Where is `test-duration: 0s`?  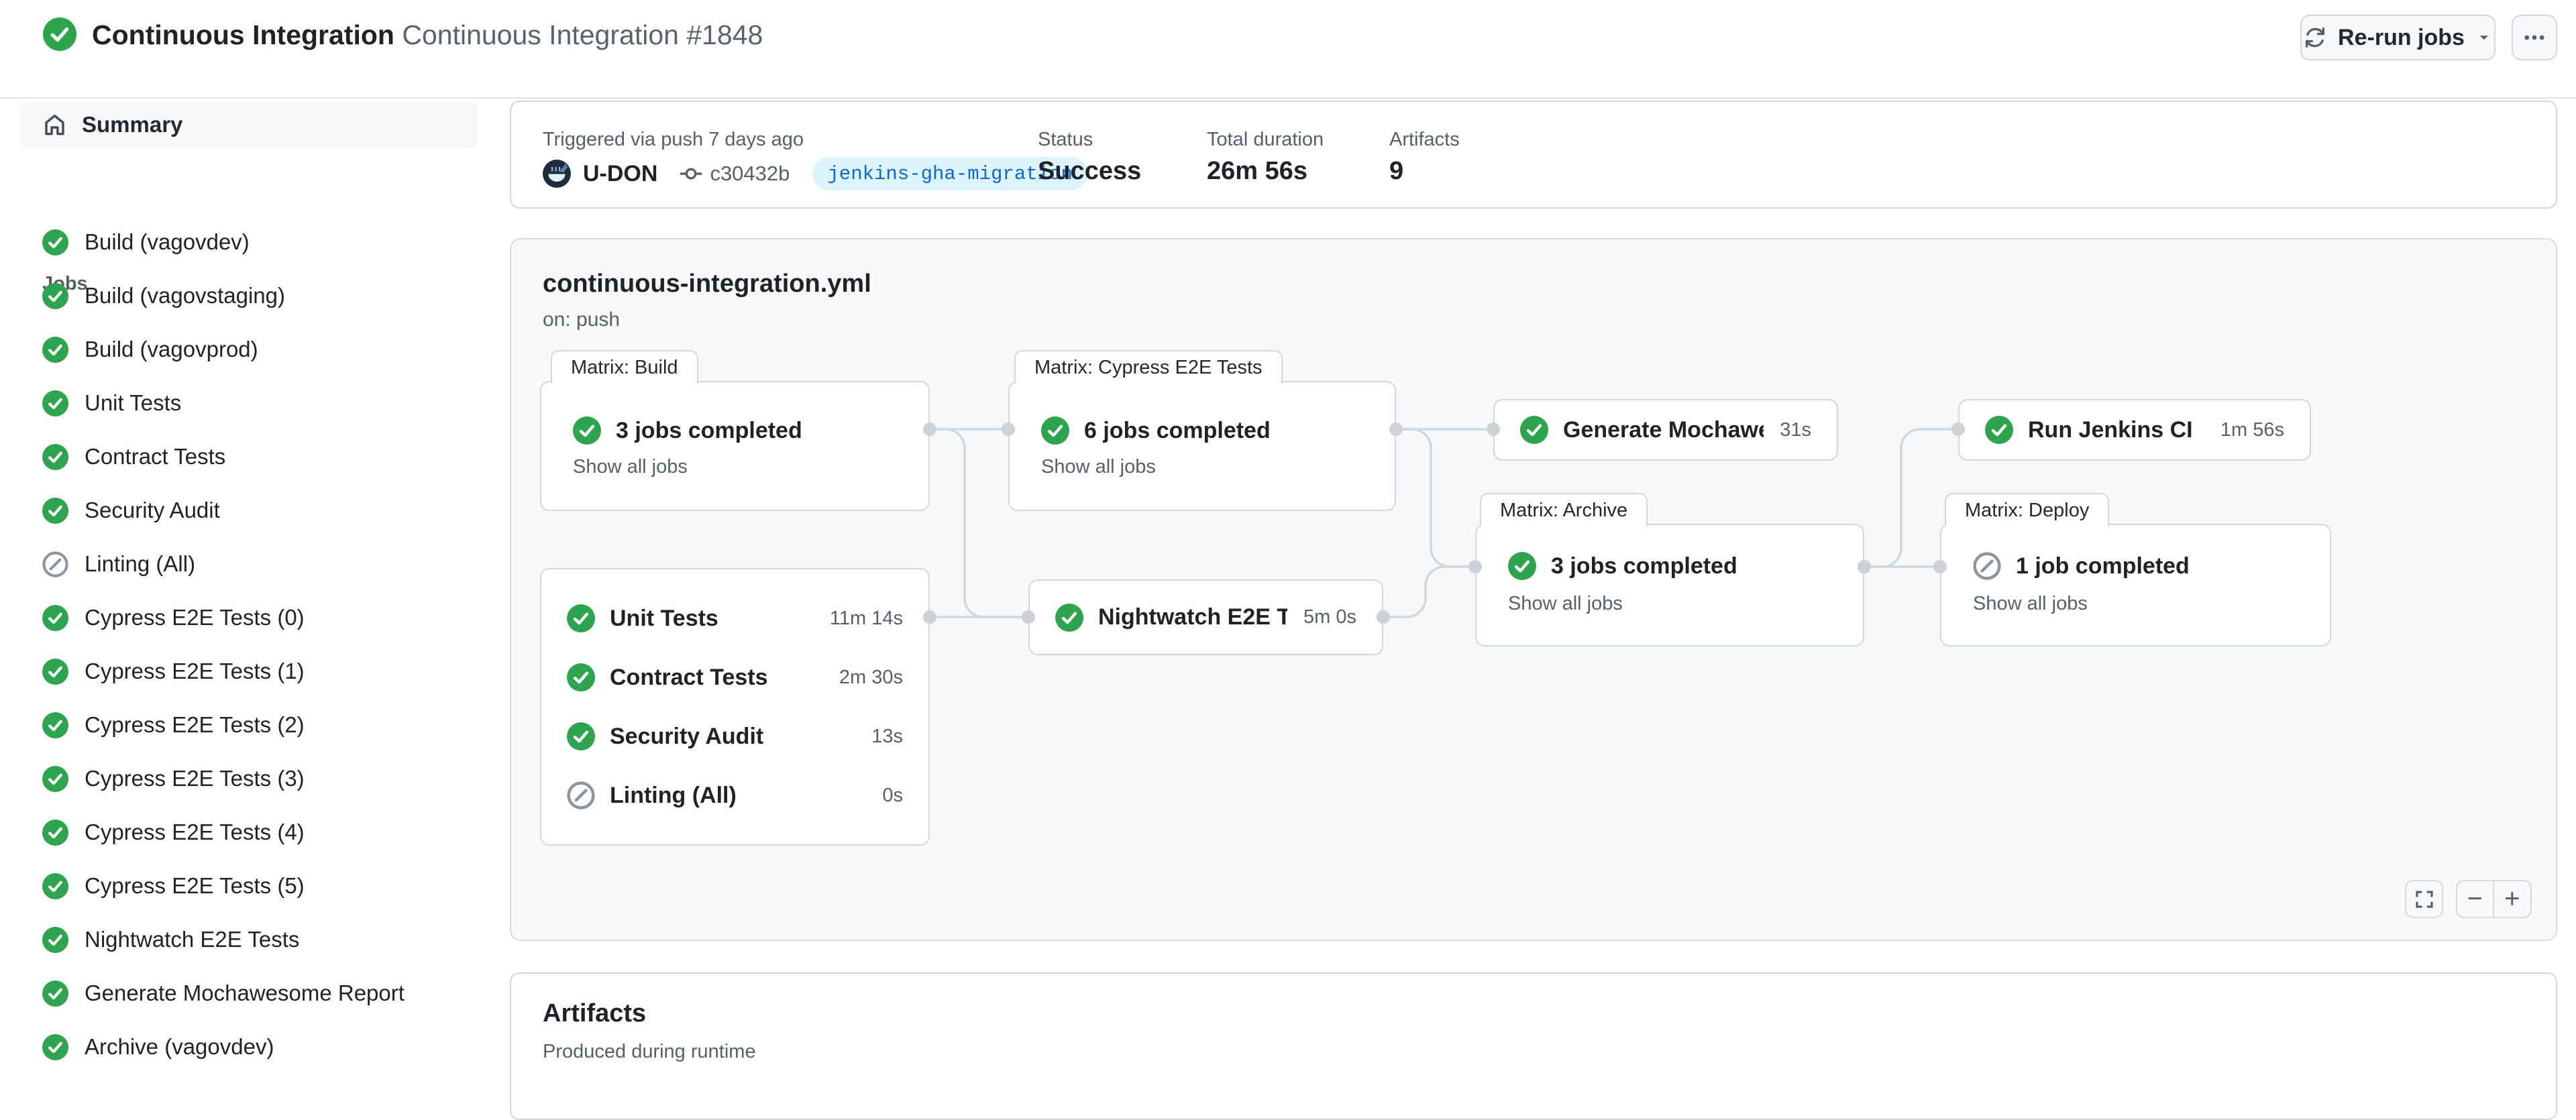 test-duration: 0s is located at coordinates (892, 795).